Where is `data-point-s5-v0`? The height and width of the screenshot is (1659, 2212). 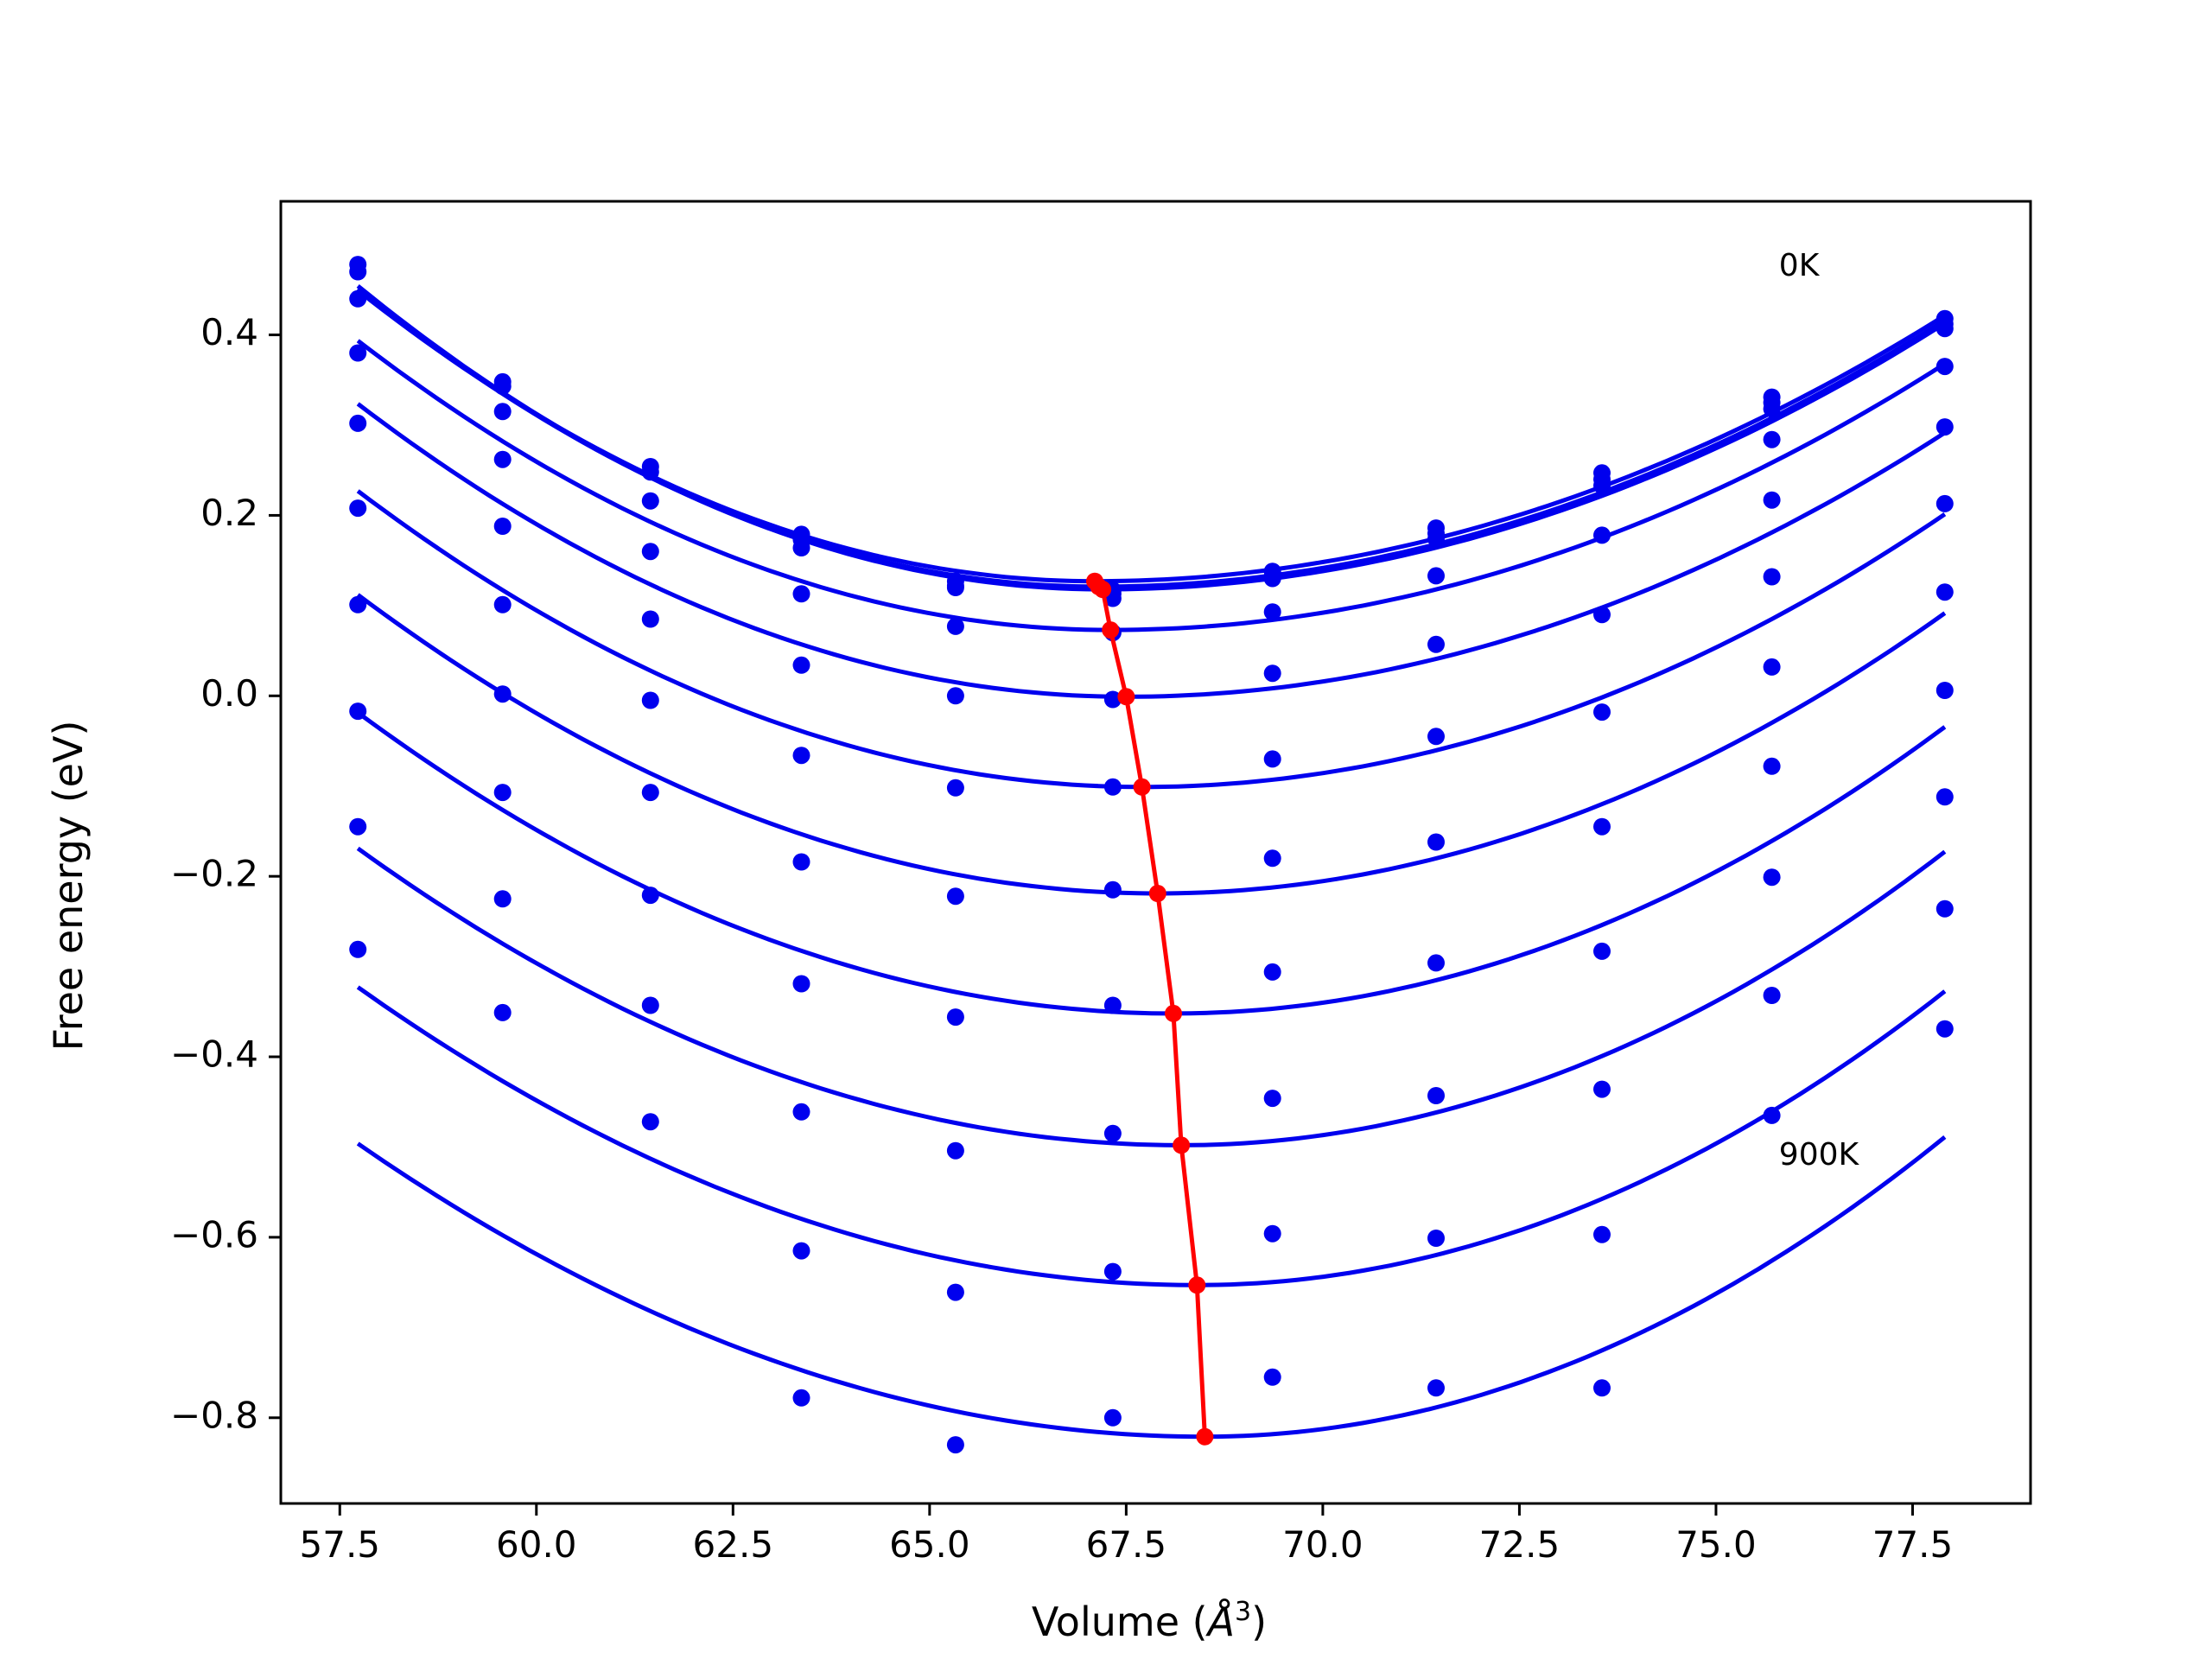
data-point-s5-v0 is located at coordinates (358, 508).